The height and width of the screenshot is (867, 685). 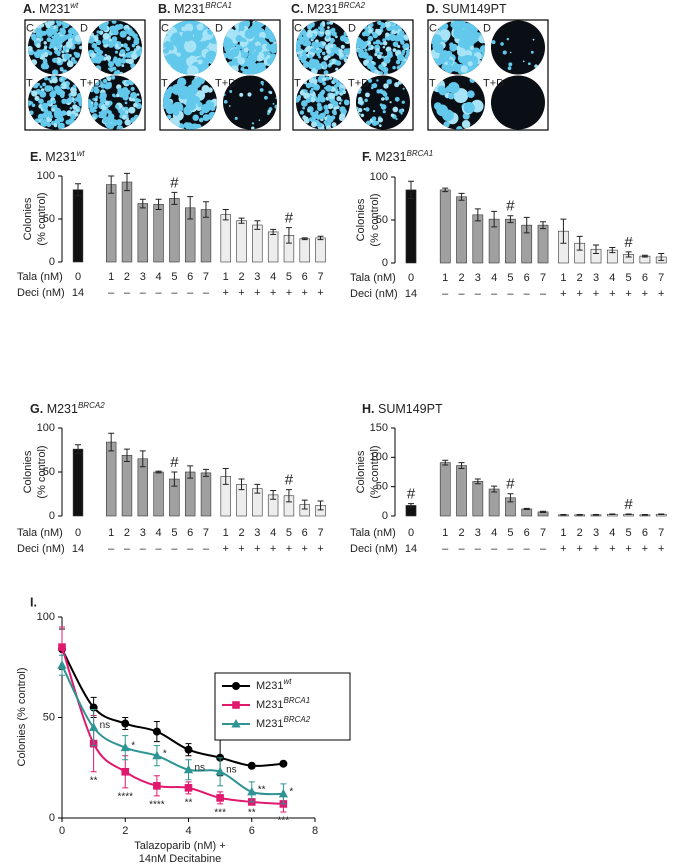 I want to click on x-tick-label: 6, so click(x=305, y=533).